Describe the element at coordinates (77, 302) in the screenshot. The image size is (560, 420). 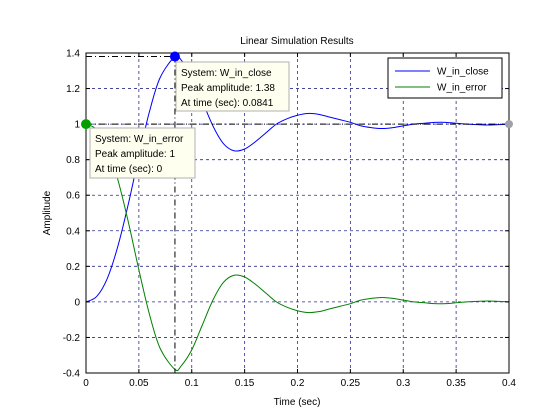
I see `y-tick-label: 0` at that location.